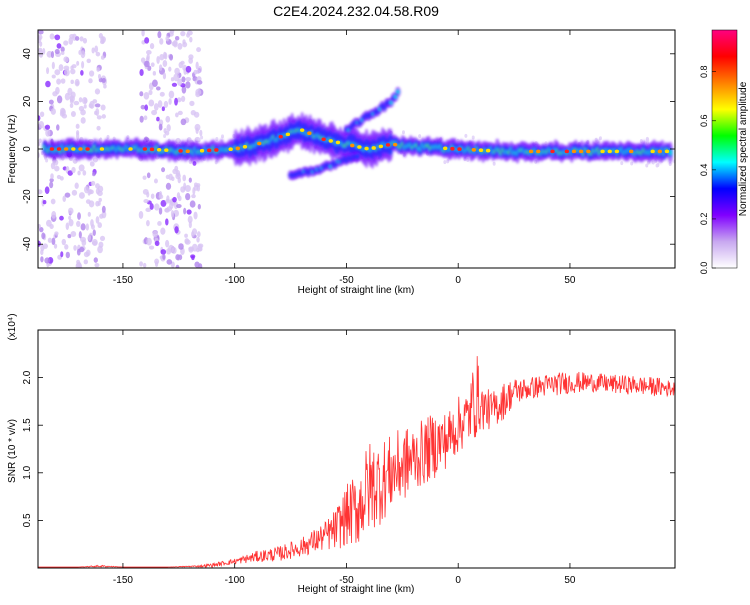 Image resolution: width=750 pixels, height=605 pixels. I want to click on snr-y-tick-label: 0.5, so click(27, 520).